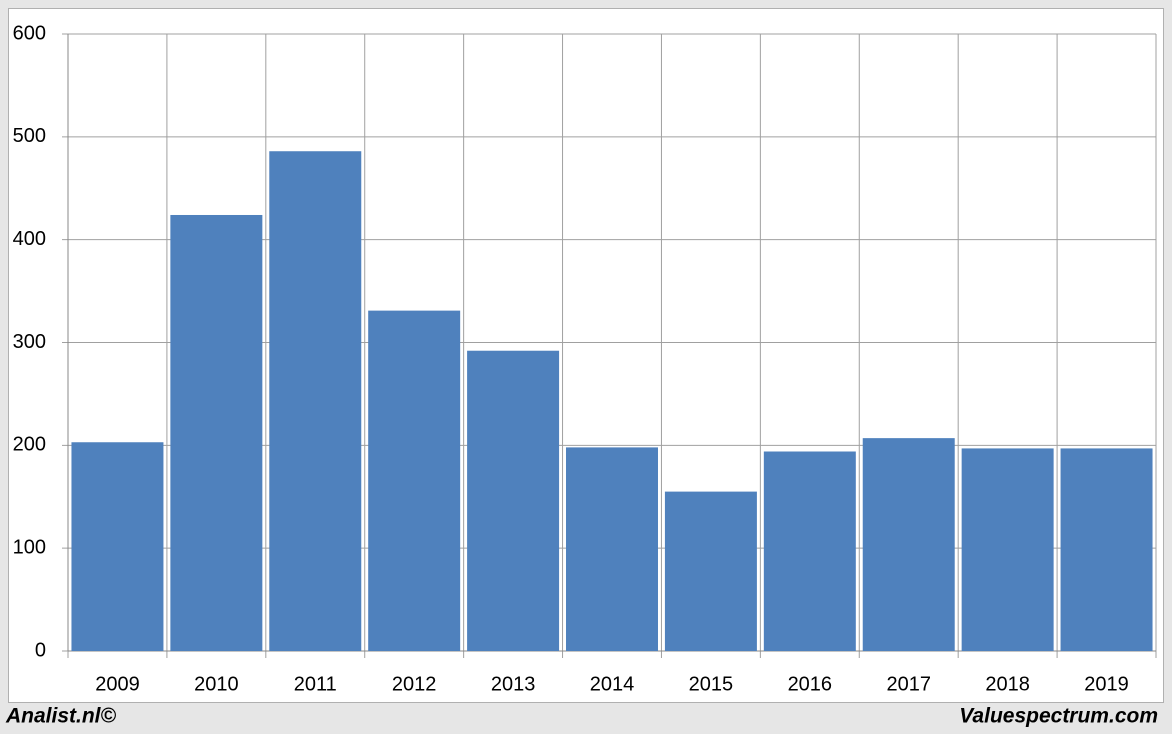 This screenshot has height=734, width=1172. Describe the element at coordinates (1058, 716) in the screenshot. I see `source-right: Valuespectrum.com` at that location.